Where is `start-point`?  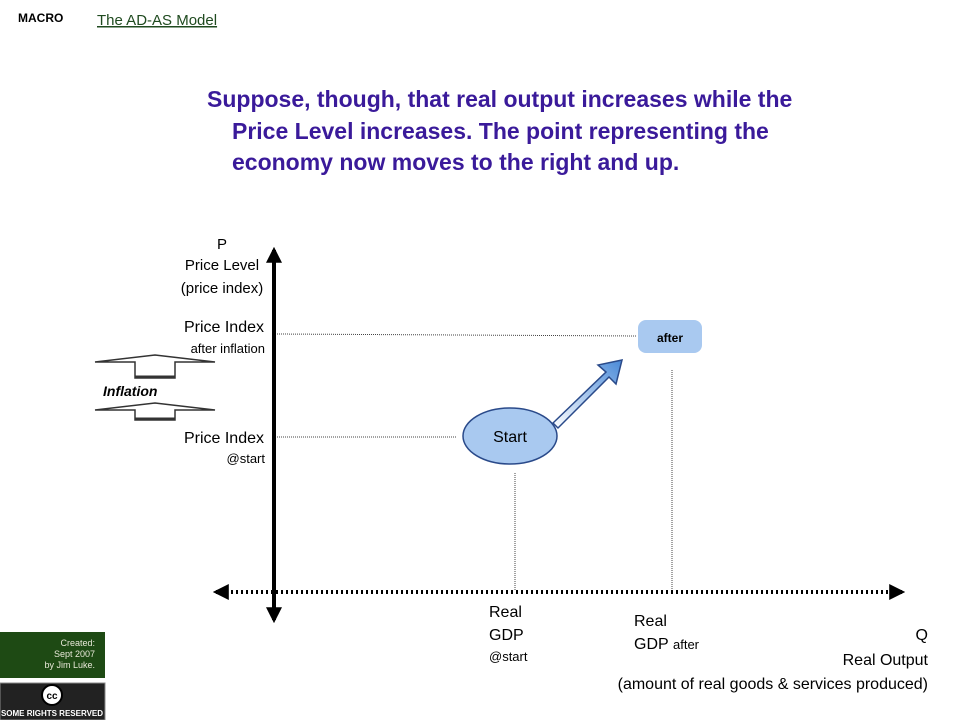 start-point is located at coordinates (510, 436).